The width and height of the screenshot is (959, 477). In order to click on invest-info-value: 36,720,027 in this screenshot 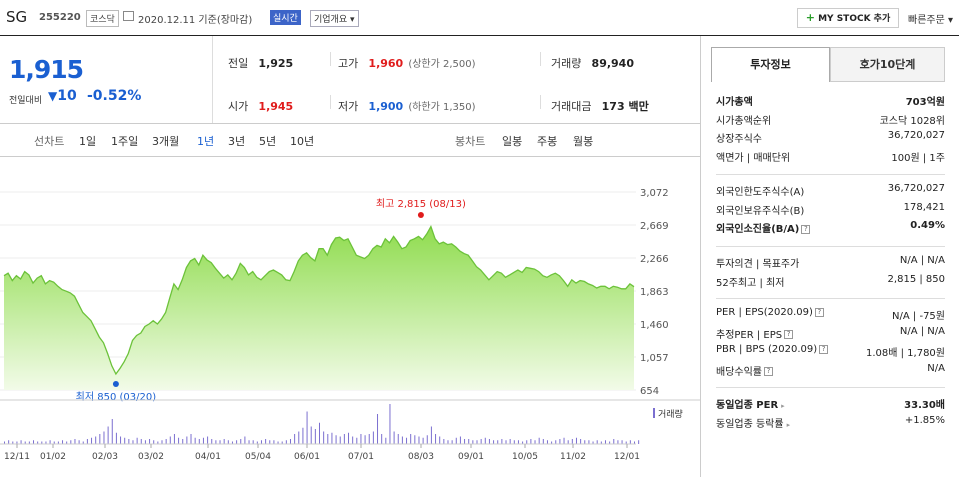, I will do `click(916, 135)`.